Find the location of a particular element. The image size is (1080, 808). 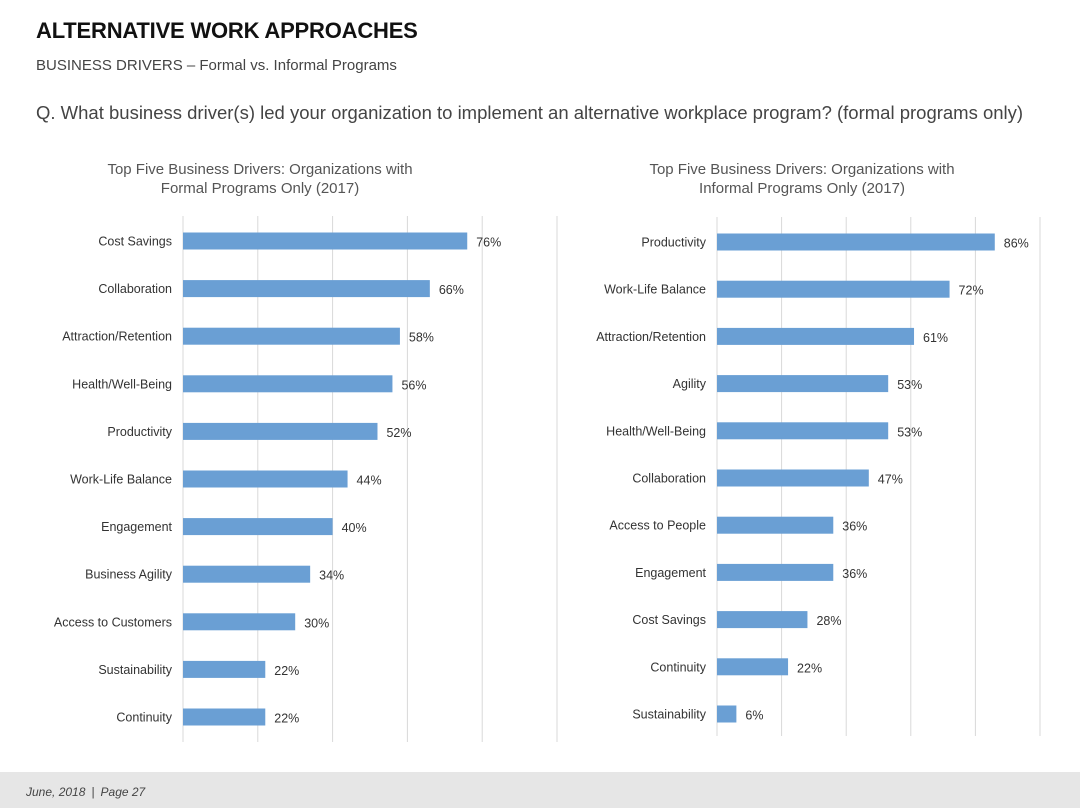

formal-value-label: 44% is located at coordinates (369, 481).